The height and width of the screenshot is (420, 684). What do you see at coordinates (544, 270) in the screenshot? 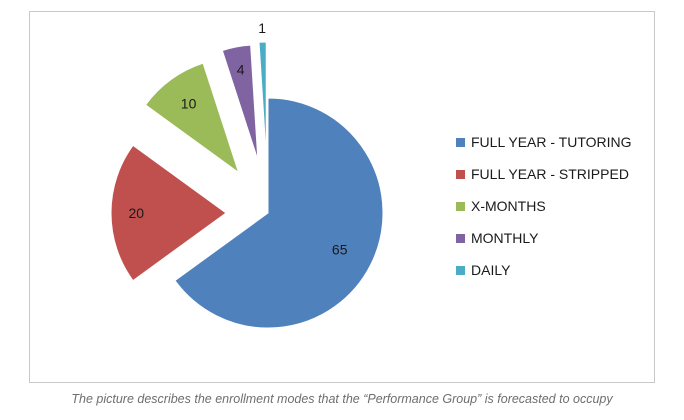
I see `legend-item-daily: DAILY` at bounding box center [544, 270].